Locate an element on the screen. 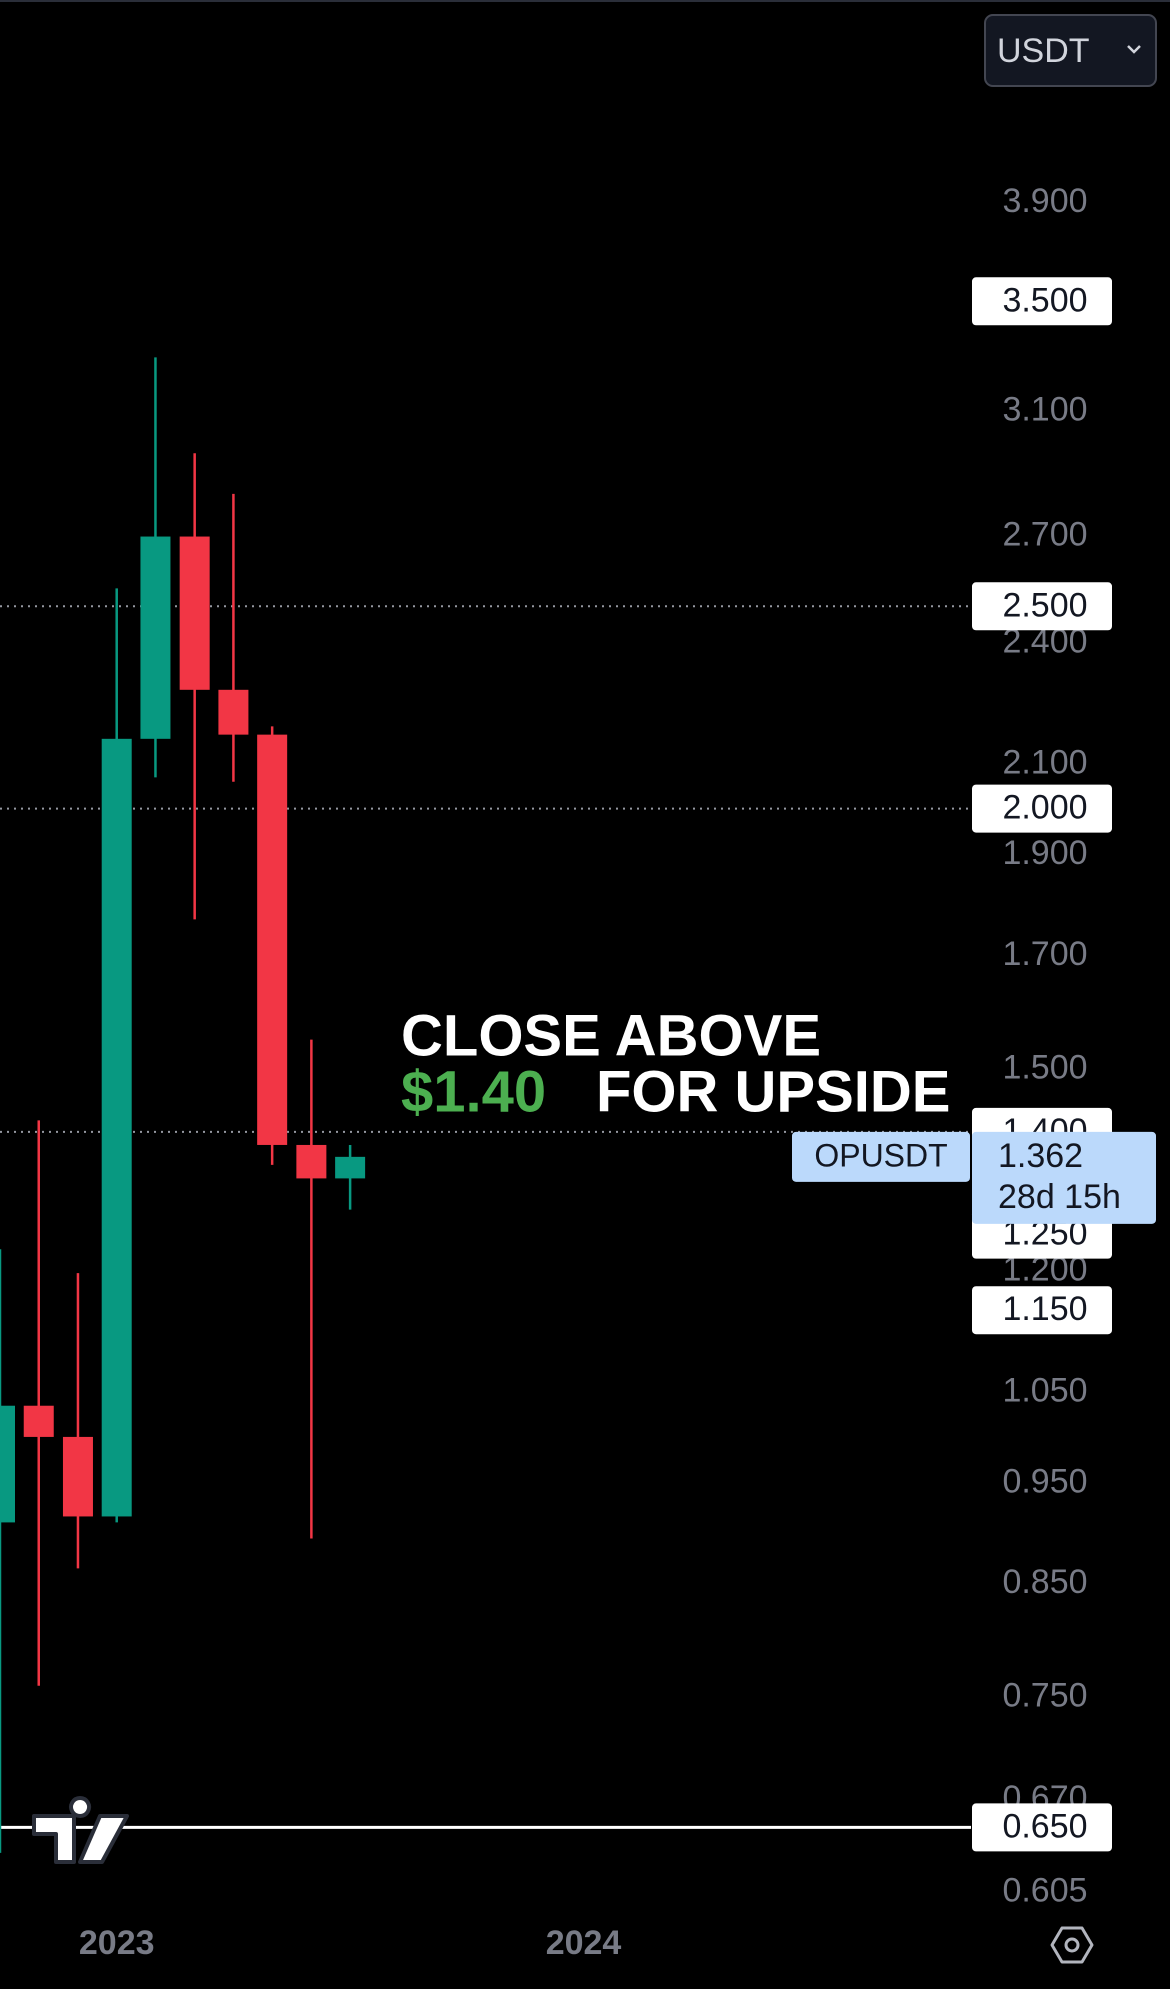 Image resolution: width=1170 pixels, height=1989 pixels. last-price-box is located at coordinates (1064, 1177).